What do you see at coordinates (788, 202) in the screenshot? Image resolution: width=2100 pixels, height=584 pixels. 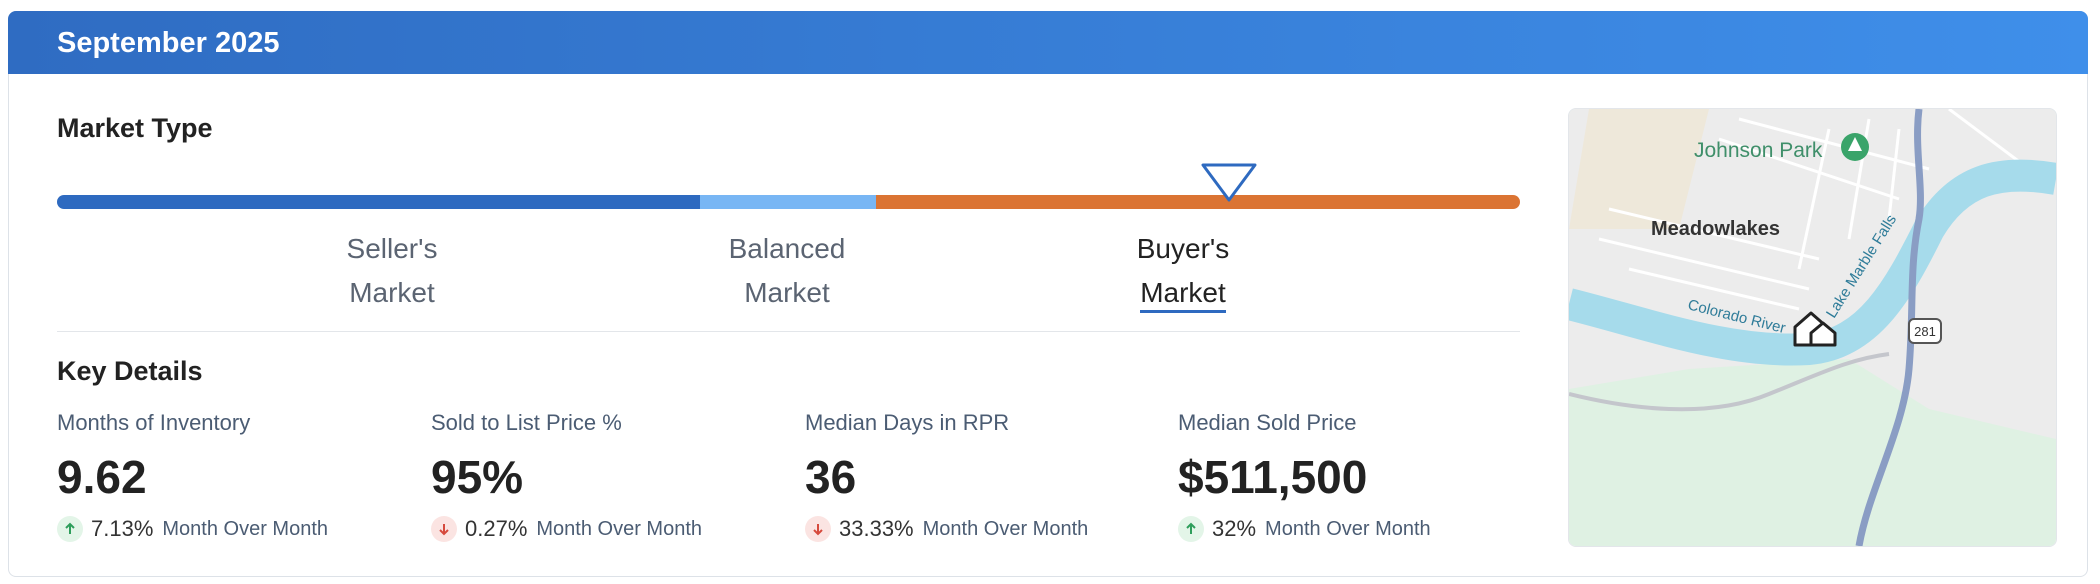 I see `balanced-segment` at bounding box center [788, 202].